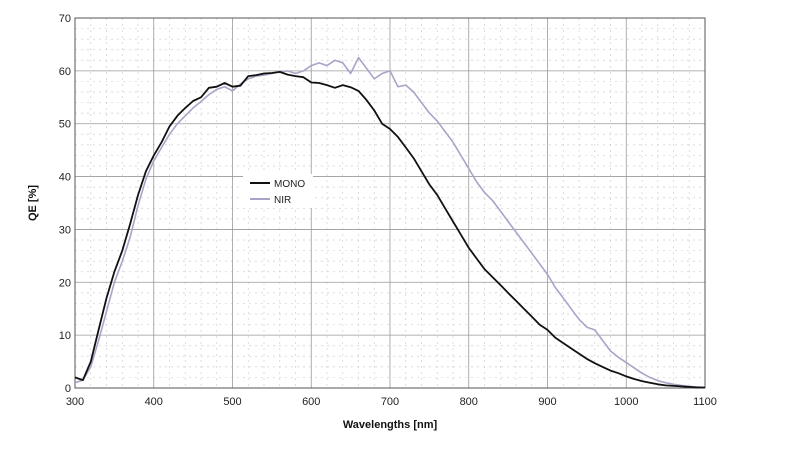  What do you see at coordinates (33, 203) in the screenshot?
I see `y-axis-title: QE [%]` at bounding box center [33, 203].